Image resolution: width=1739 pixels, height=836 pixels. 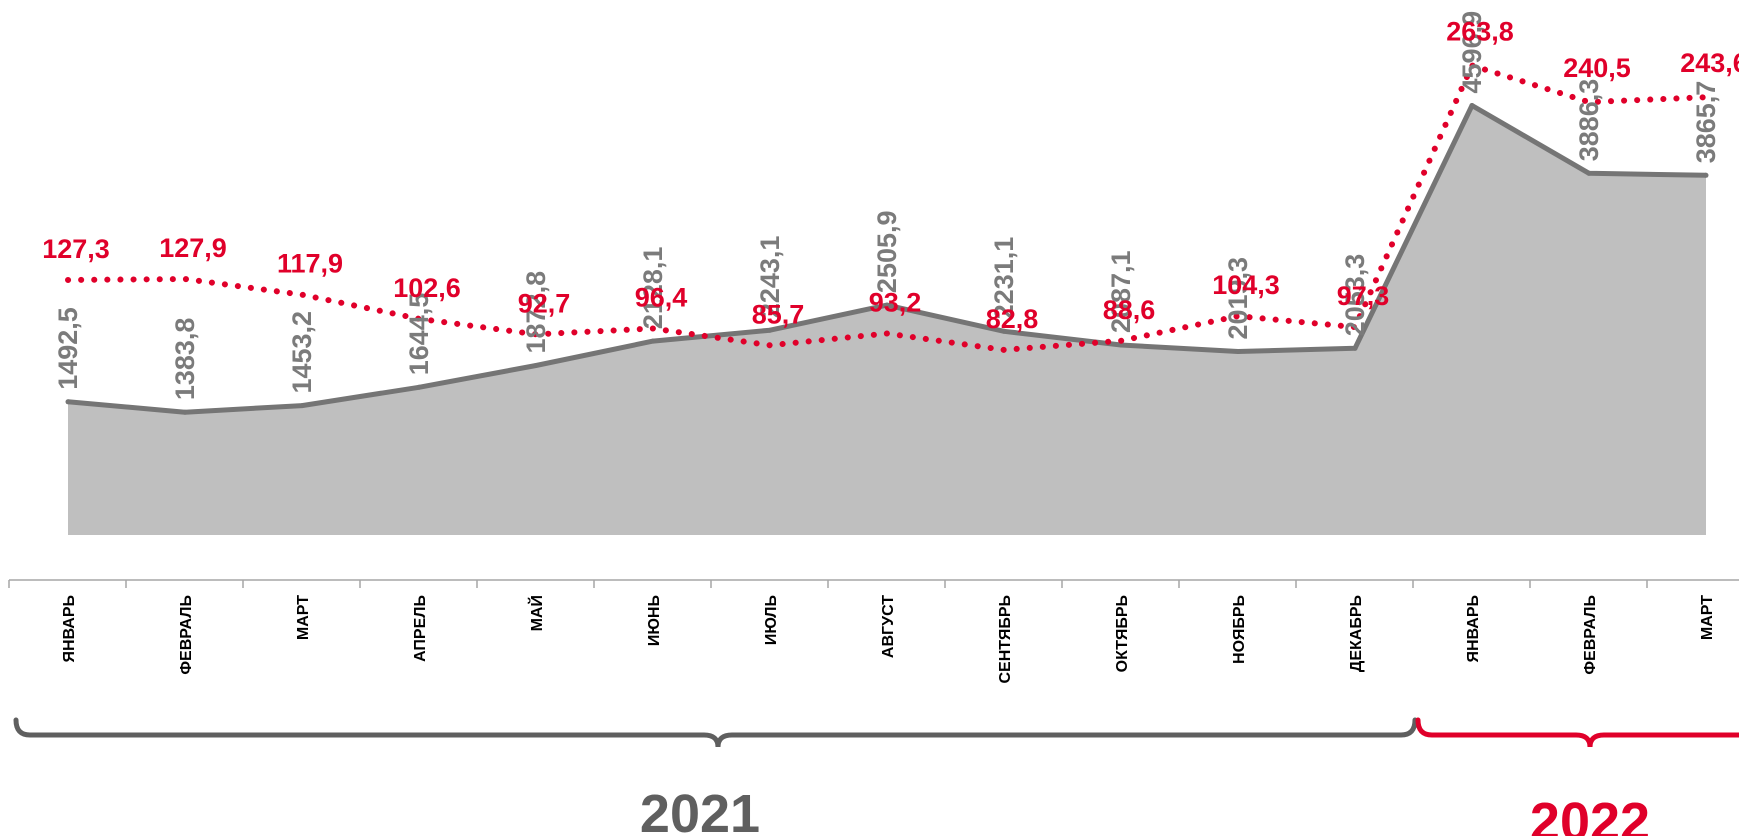 What do you see at coordinates (1597, 68) in the screenshot?
I see `line-data-label: 240,5` at bounding box center [1597, 68].